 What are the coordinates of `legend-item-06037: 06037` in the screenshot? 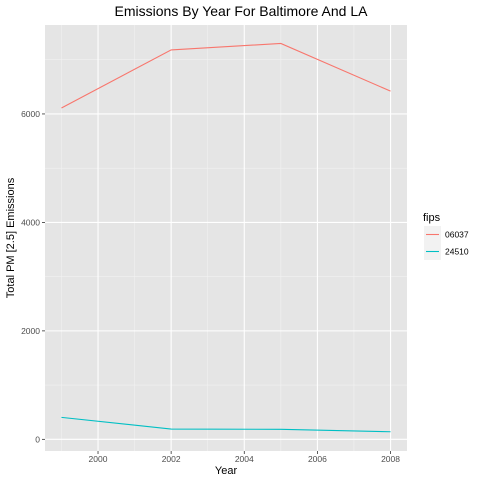 It's located at (446, 234).